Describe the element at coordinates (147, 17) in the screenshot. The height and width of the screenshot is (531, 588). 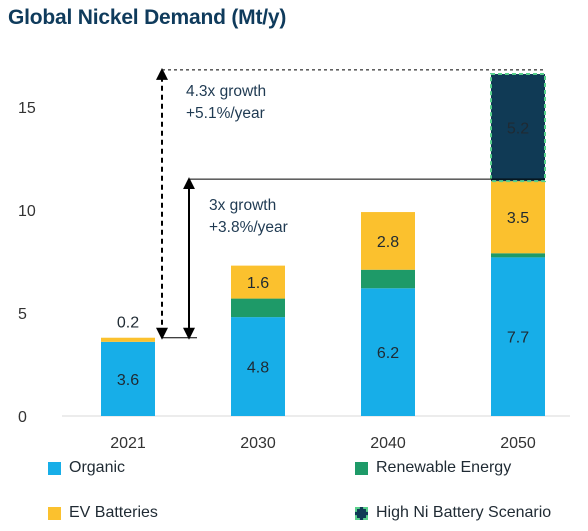
I see `chart-title: Global Nickel Demand (Mt/y)` at that location.